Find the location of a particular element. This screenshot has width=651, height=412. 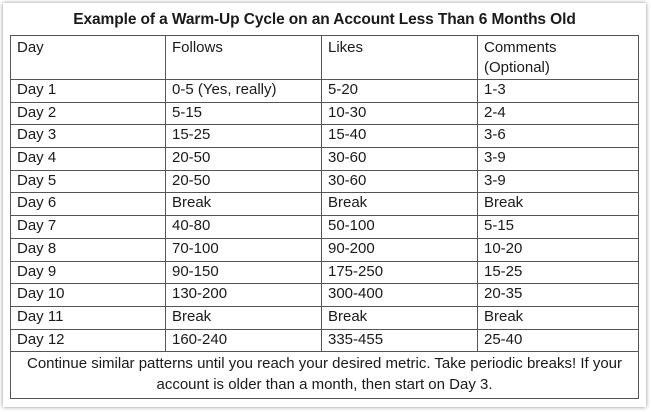

table-row: Day 11 Break Break Break is located at coordinates (324, 317).